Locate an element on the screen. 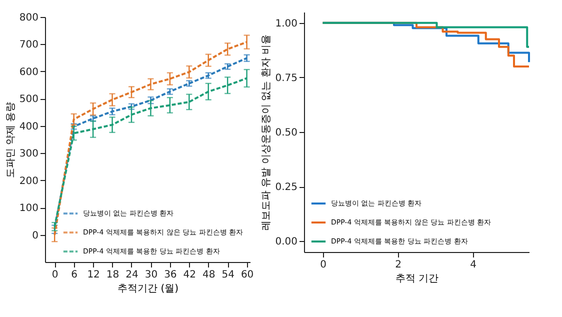 This screenshot has width=562, height=317. y-tick-label: 600 is located at coordinates (28, 72).